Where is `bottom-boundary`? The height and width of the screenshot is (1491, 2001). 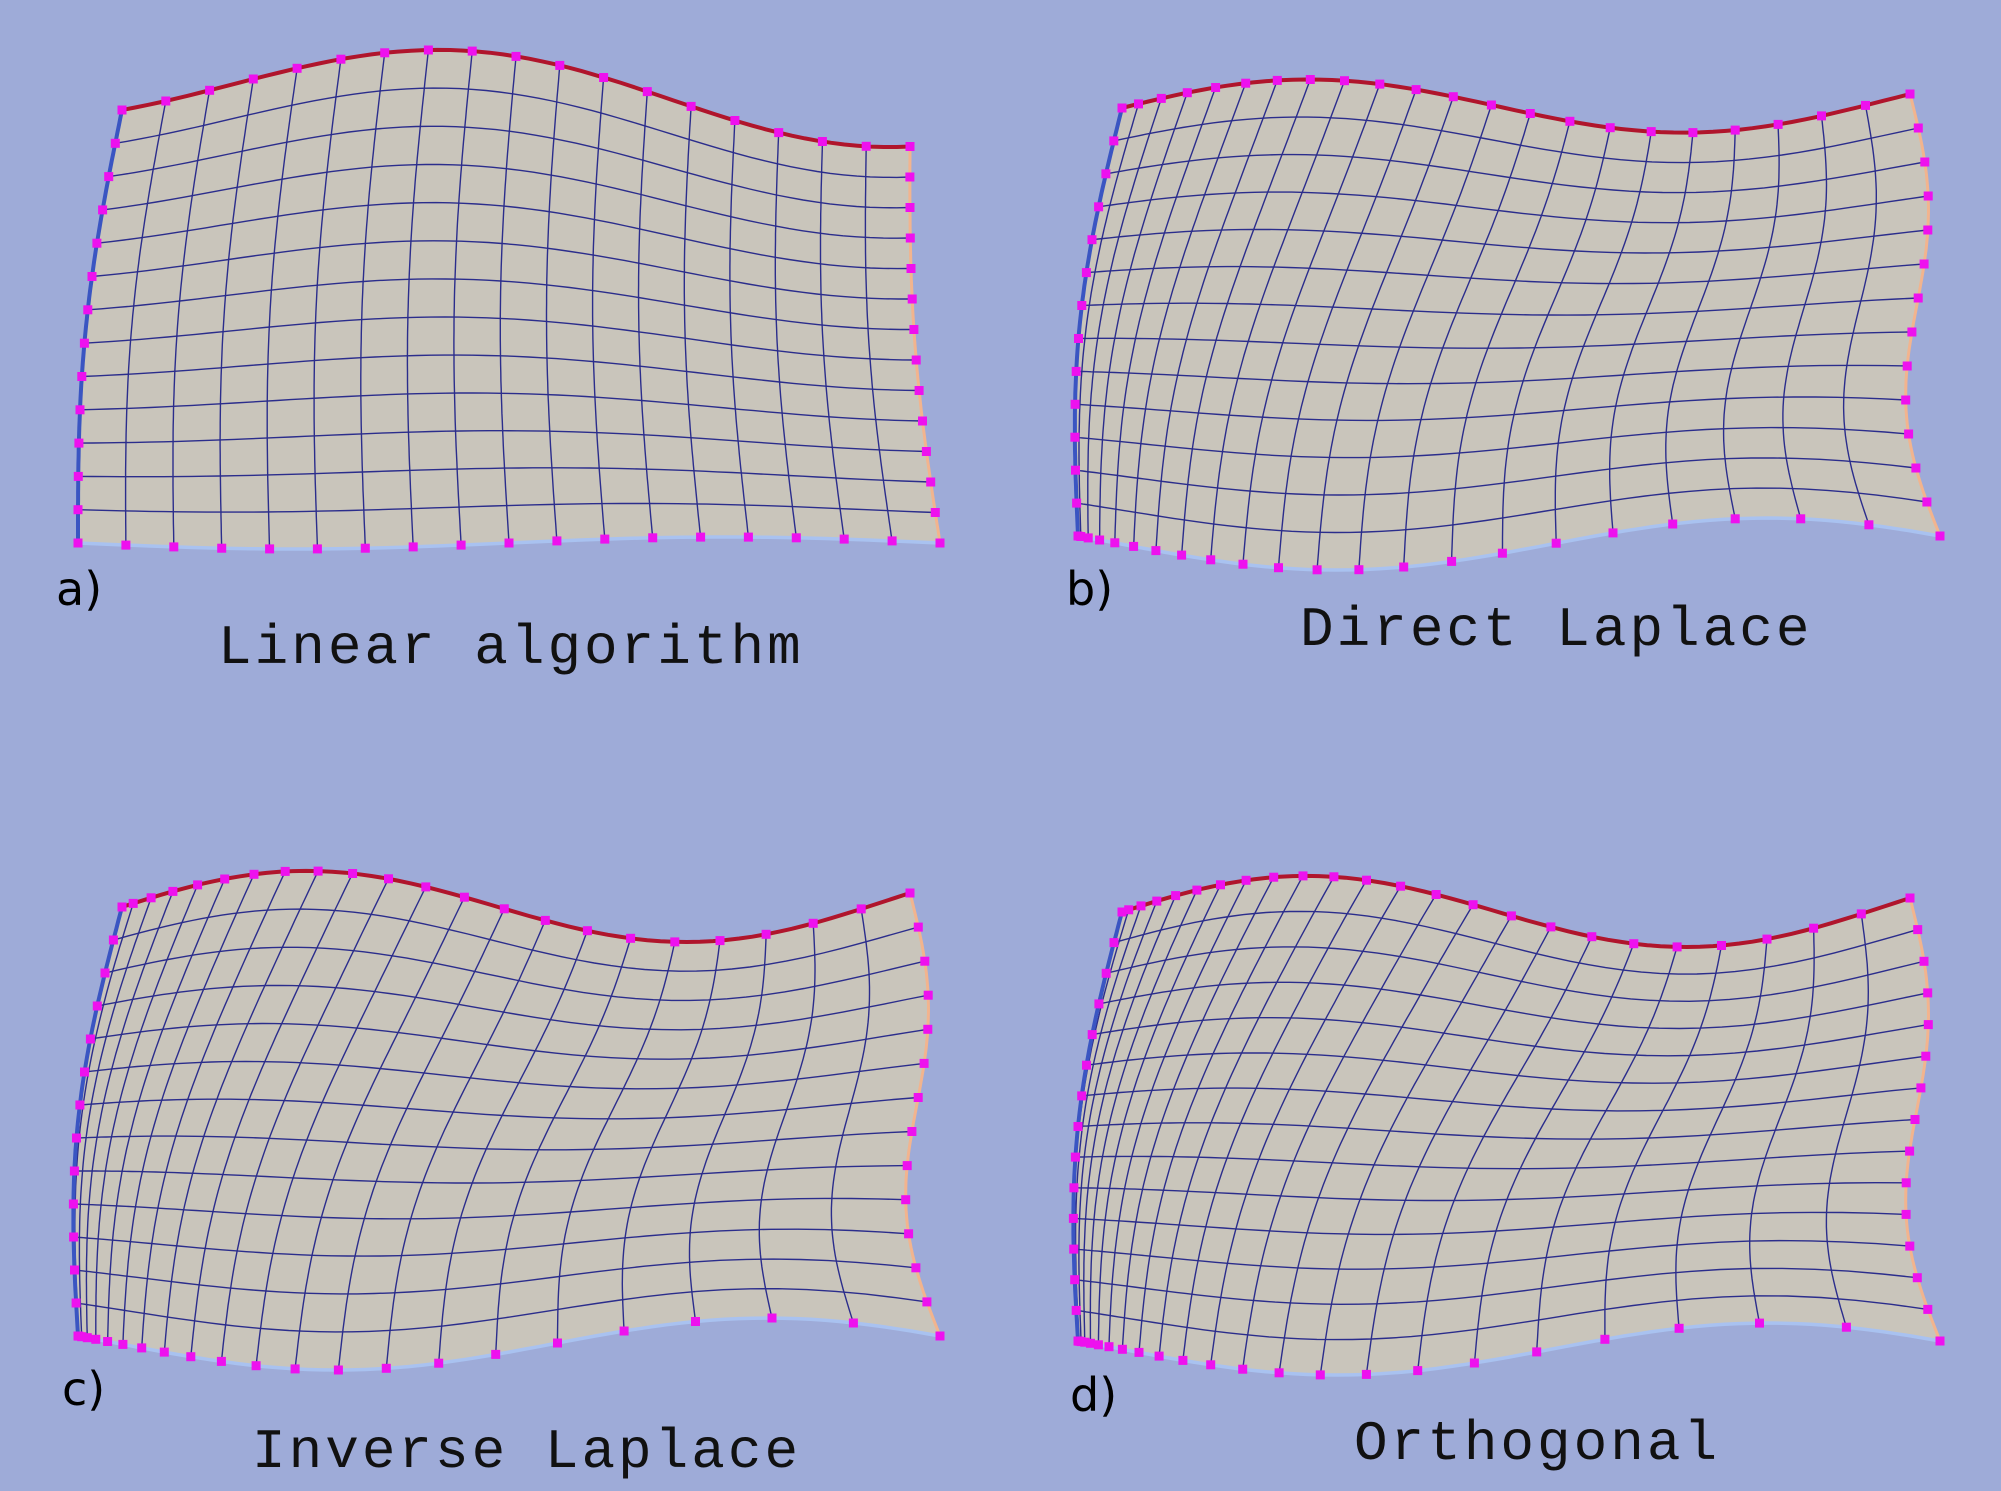 bottom-boundary is located at coordinates (1509, 1349).